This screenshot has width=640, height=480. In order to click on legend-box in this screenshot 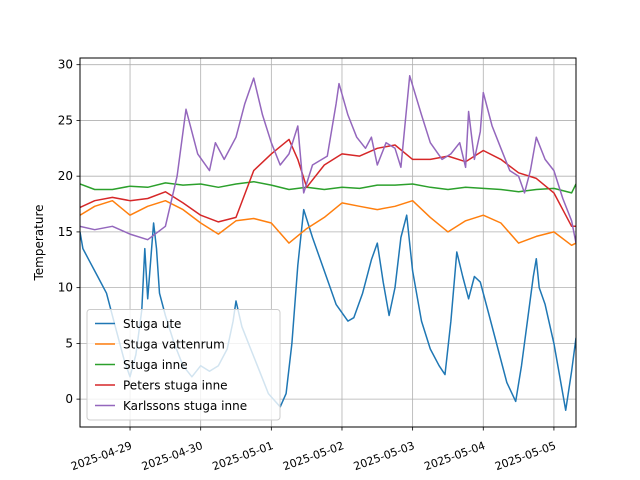, I will do `click(183, 365)`.